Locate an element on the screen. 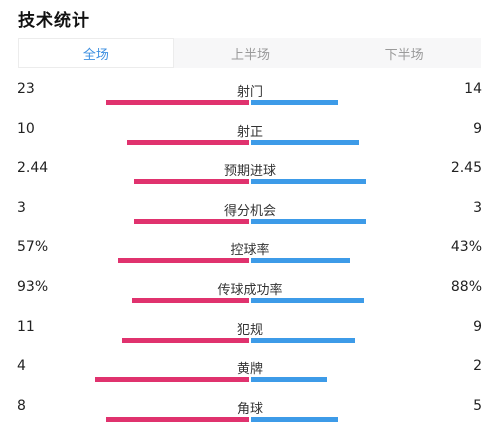  stat-row-corners: 8 角球 5 is located at coordinates (250, 416).